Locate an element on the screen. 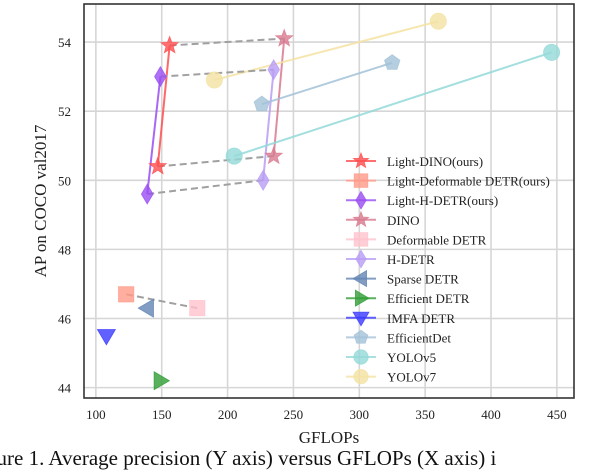 This screenshot has width=608, height=474. y-tick-label: 48 is located at coordinates (64, 249).